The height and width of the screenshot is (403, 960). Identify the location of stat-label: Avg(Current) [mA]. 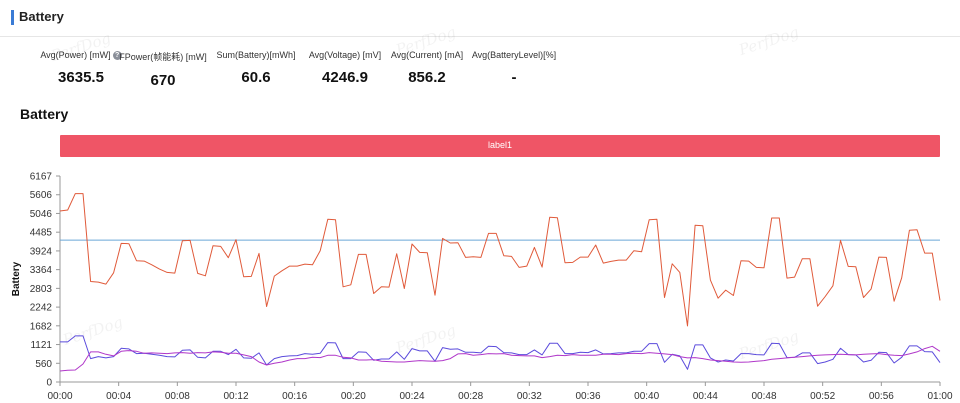
(427, 55).